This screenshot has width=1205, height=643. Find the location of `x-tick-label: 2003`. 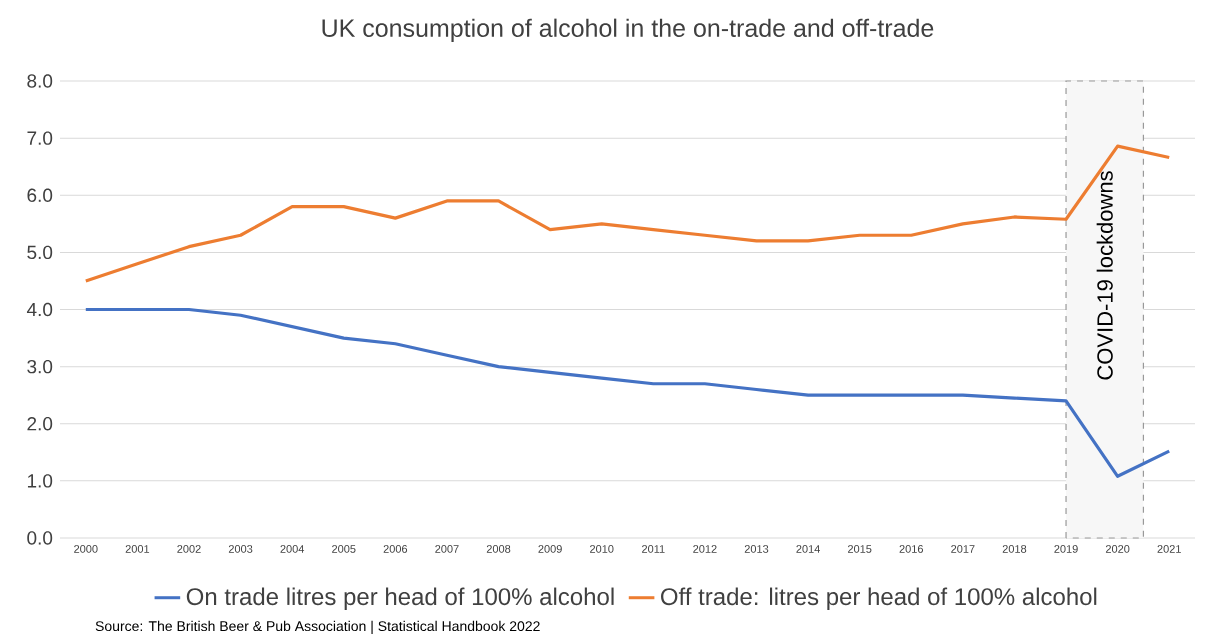

x-tick-label: 2003 is located at coordinates (240, 549).